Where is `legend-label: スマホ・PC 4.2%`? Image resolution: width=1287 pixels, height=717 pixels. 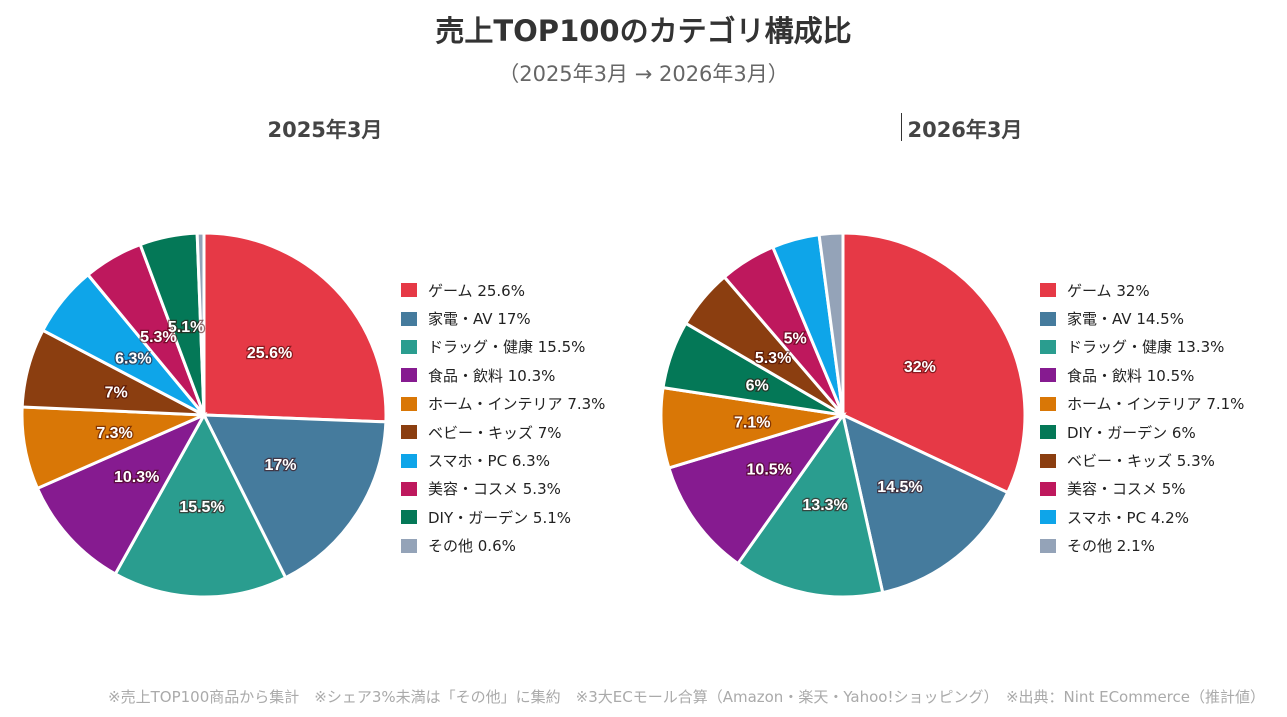 legend-label: スマホ・PC 4.2% is located at coordinates (1128, 517).